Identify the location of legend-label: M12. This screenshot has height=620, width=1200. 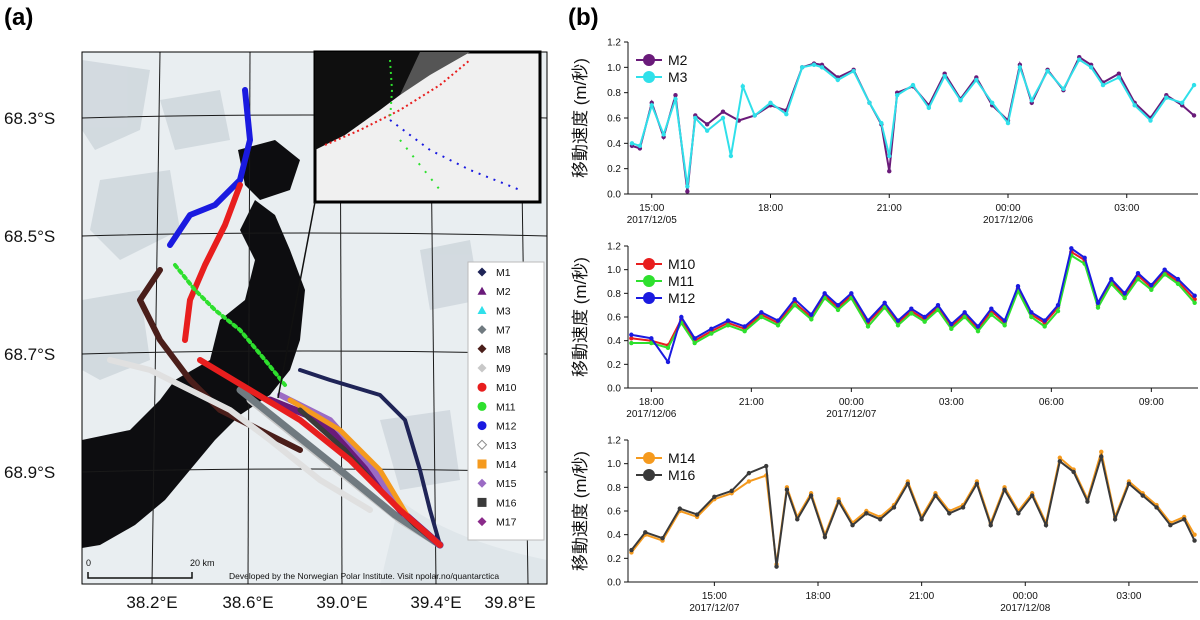
(681, 298).